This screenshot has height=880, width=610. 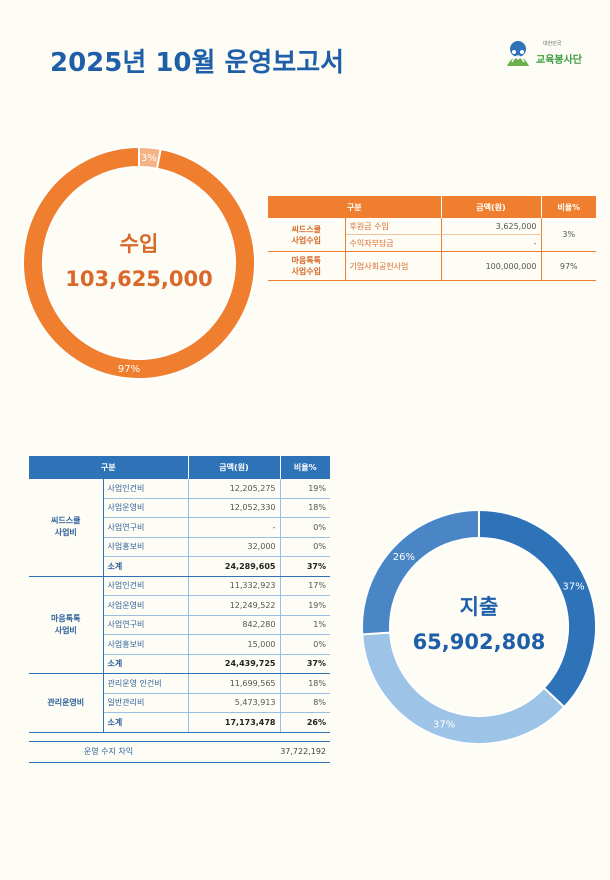 What do you see at coordinates (393, 243) in the screenshot?
I see `item-name: 수익자부담금` at bounding box center [393, 243].